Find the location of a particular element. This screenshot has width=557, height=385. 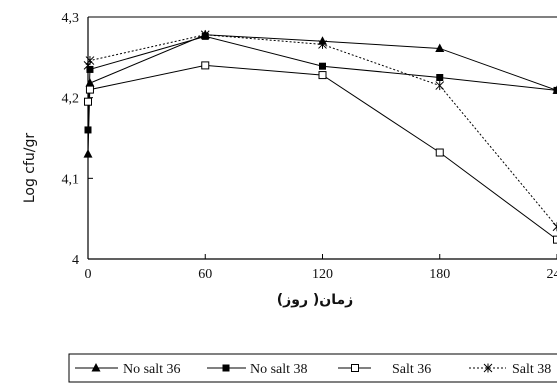

y-tick-label: 4,2 is located at coordinates (71, 99).